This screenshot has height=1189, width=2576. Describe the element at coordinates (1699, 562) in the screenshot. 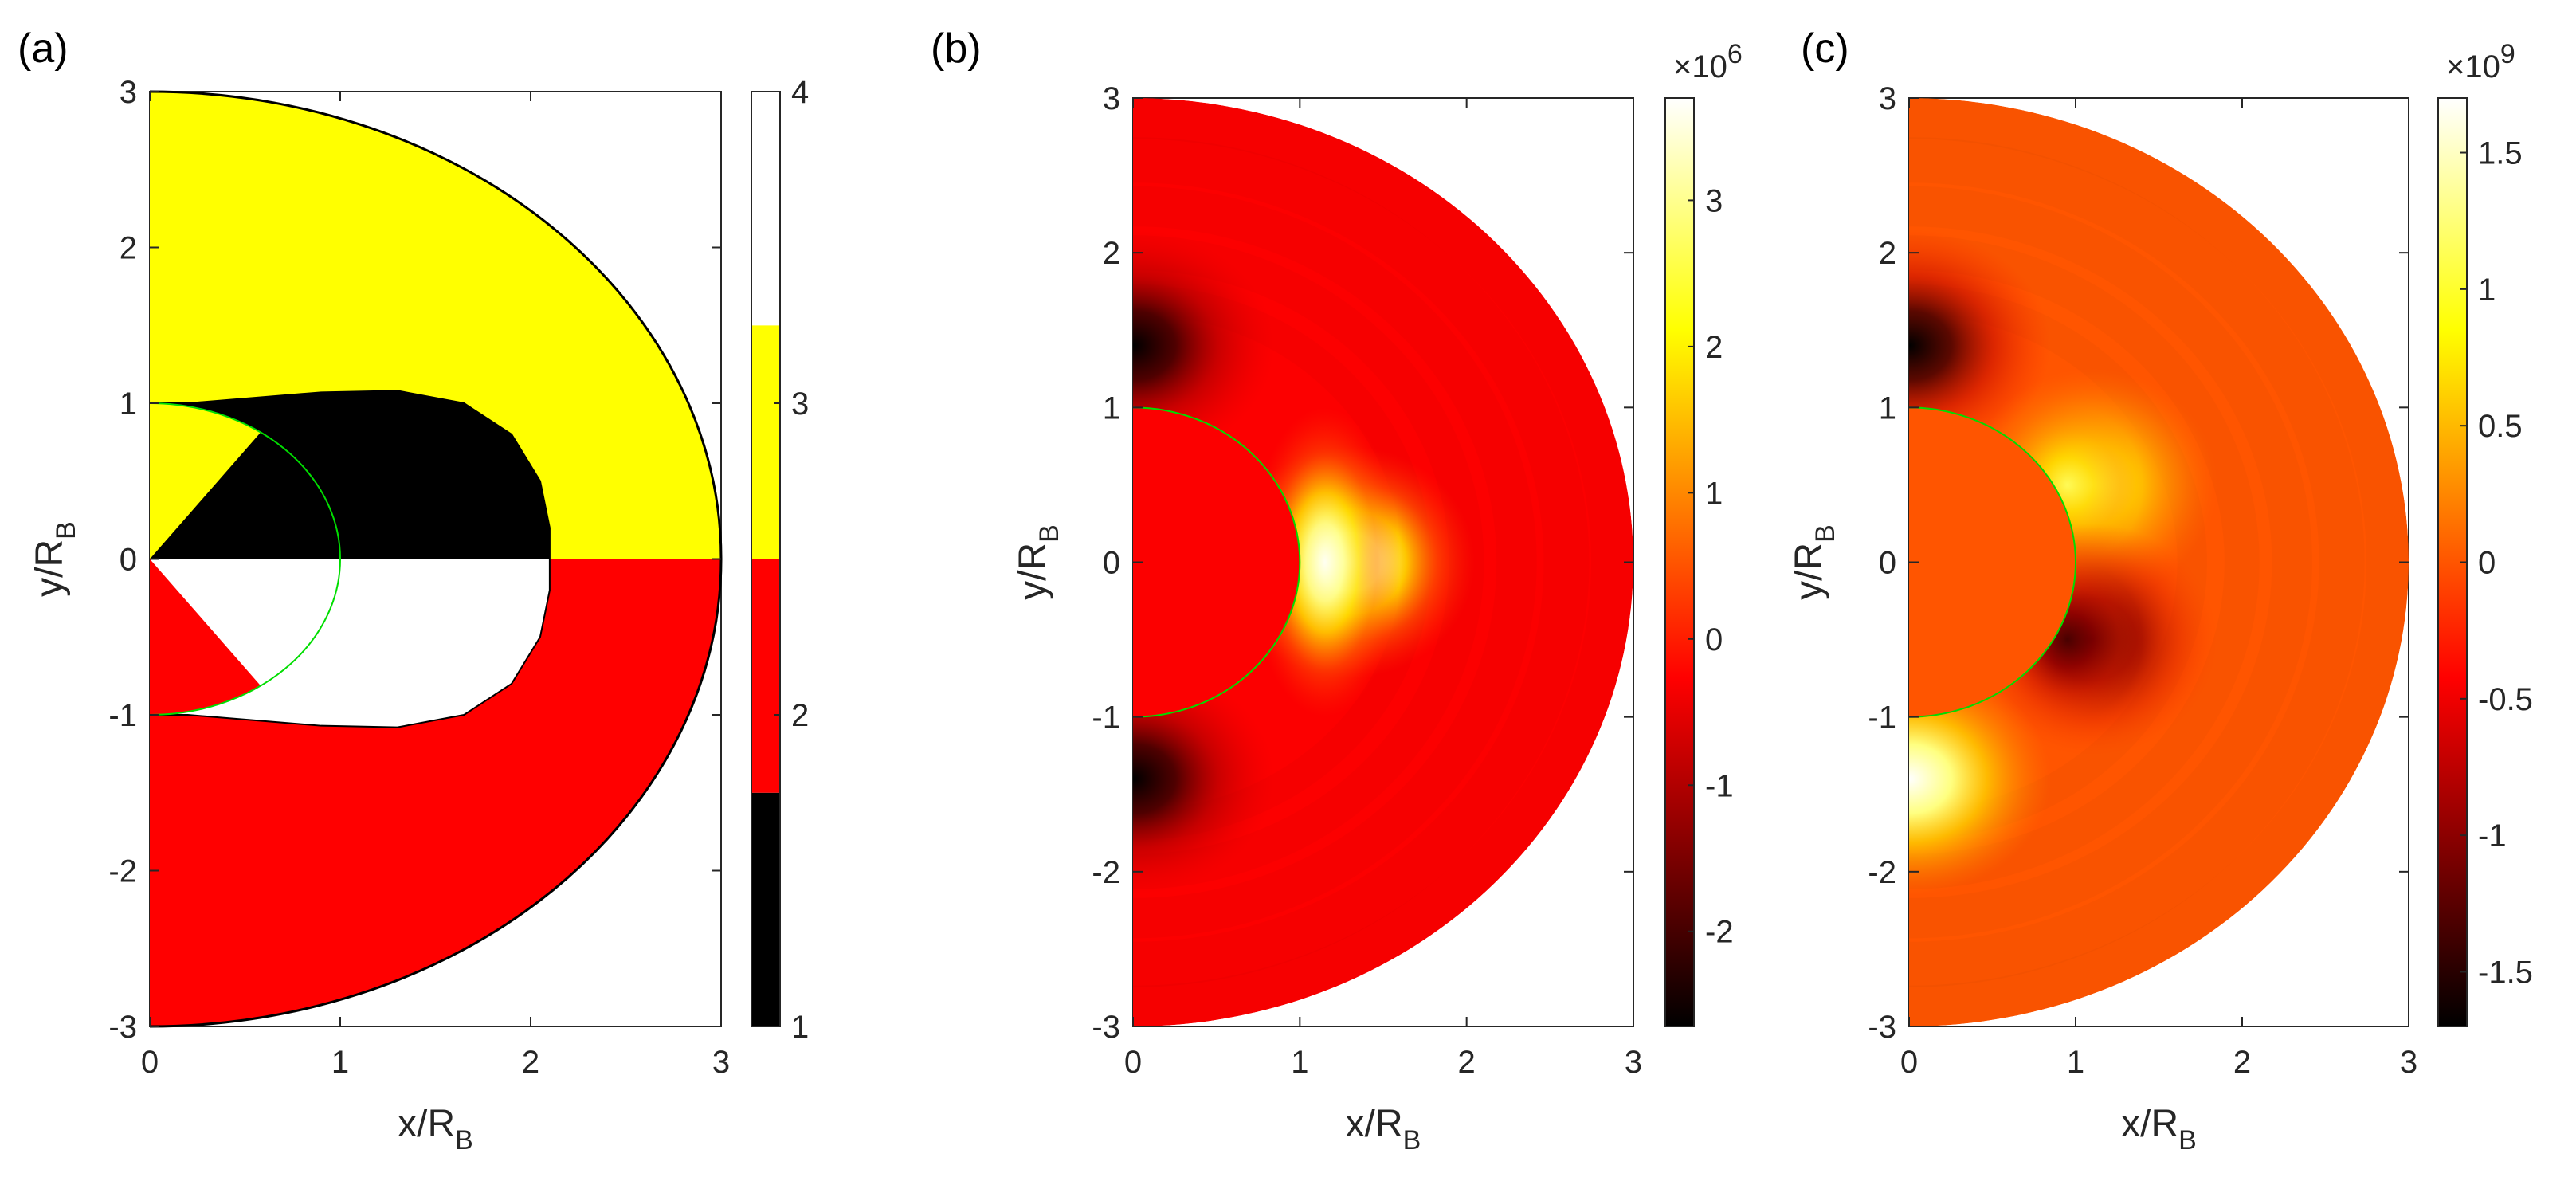

I see `panel-b-colorbar: -2 -1 0 1 2 3` at that location.